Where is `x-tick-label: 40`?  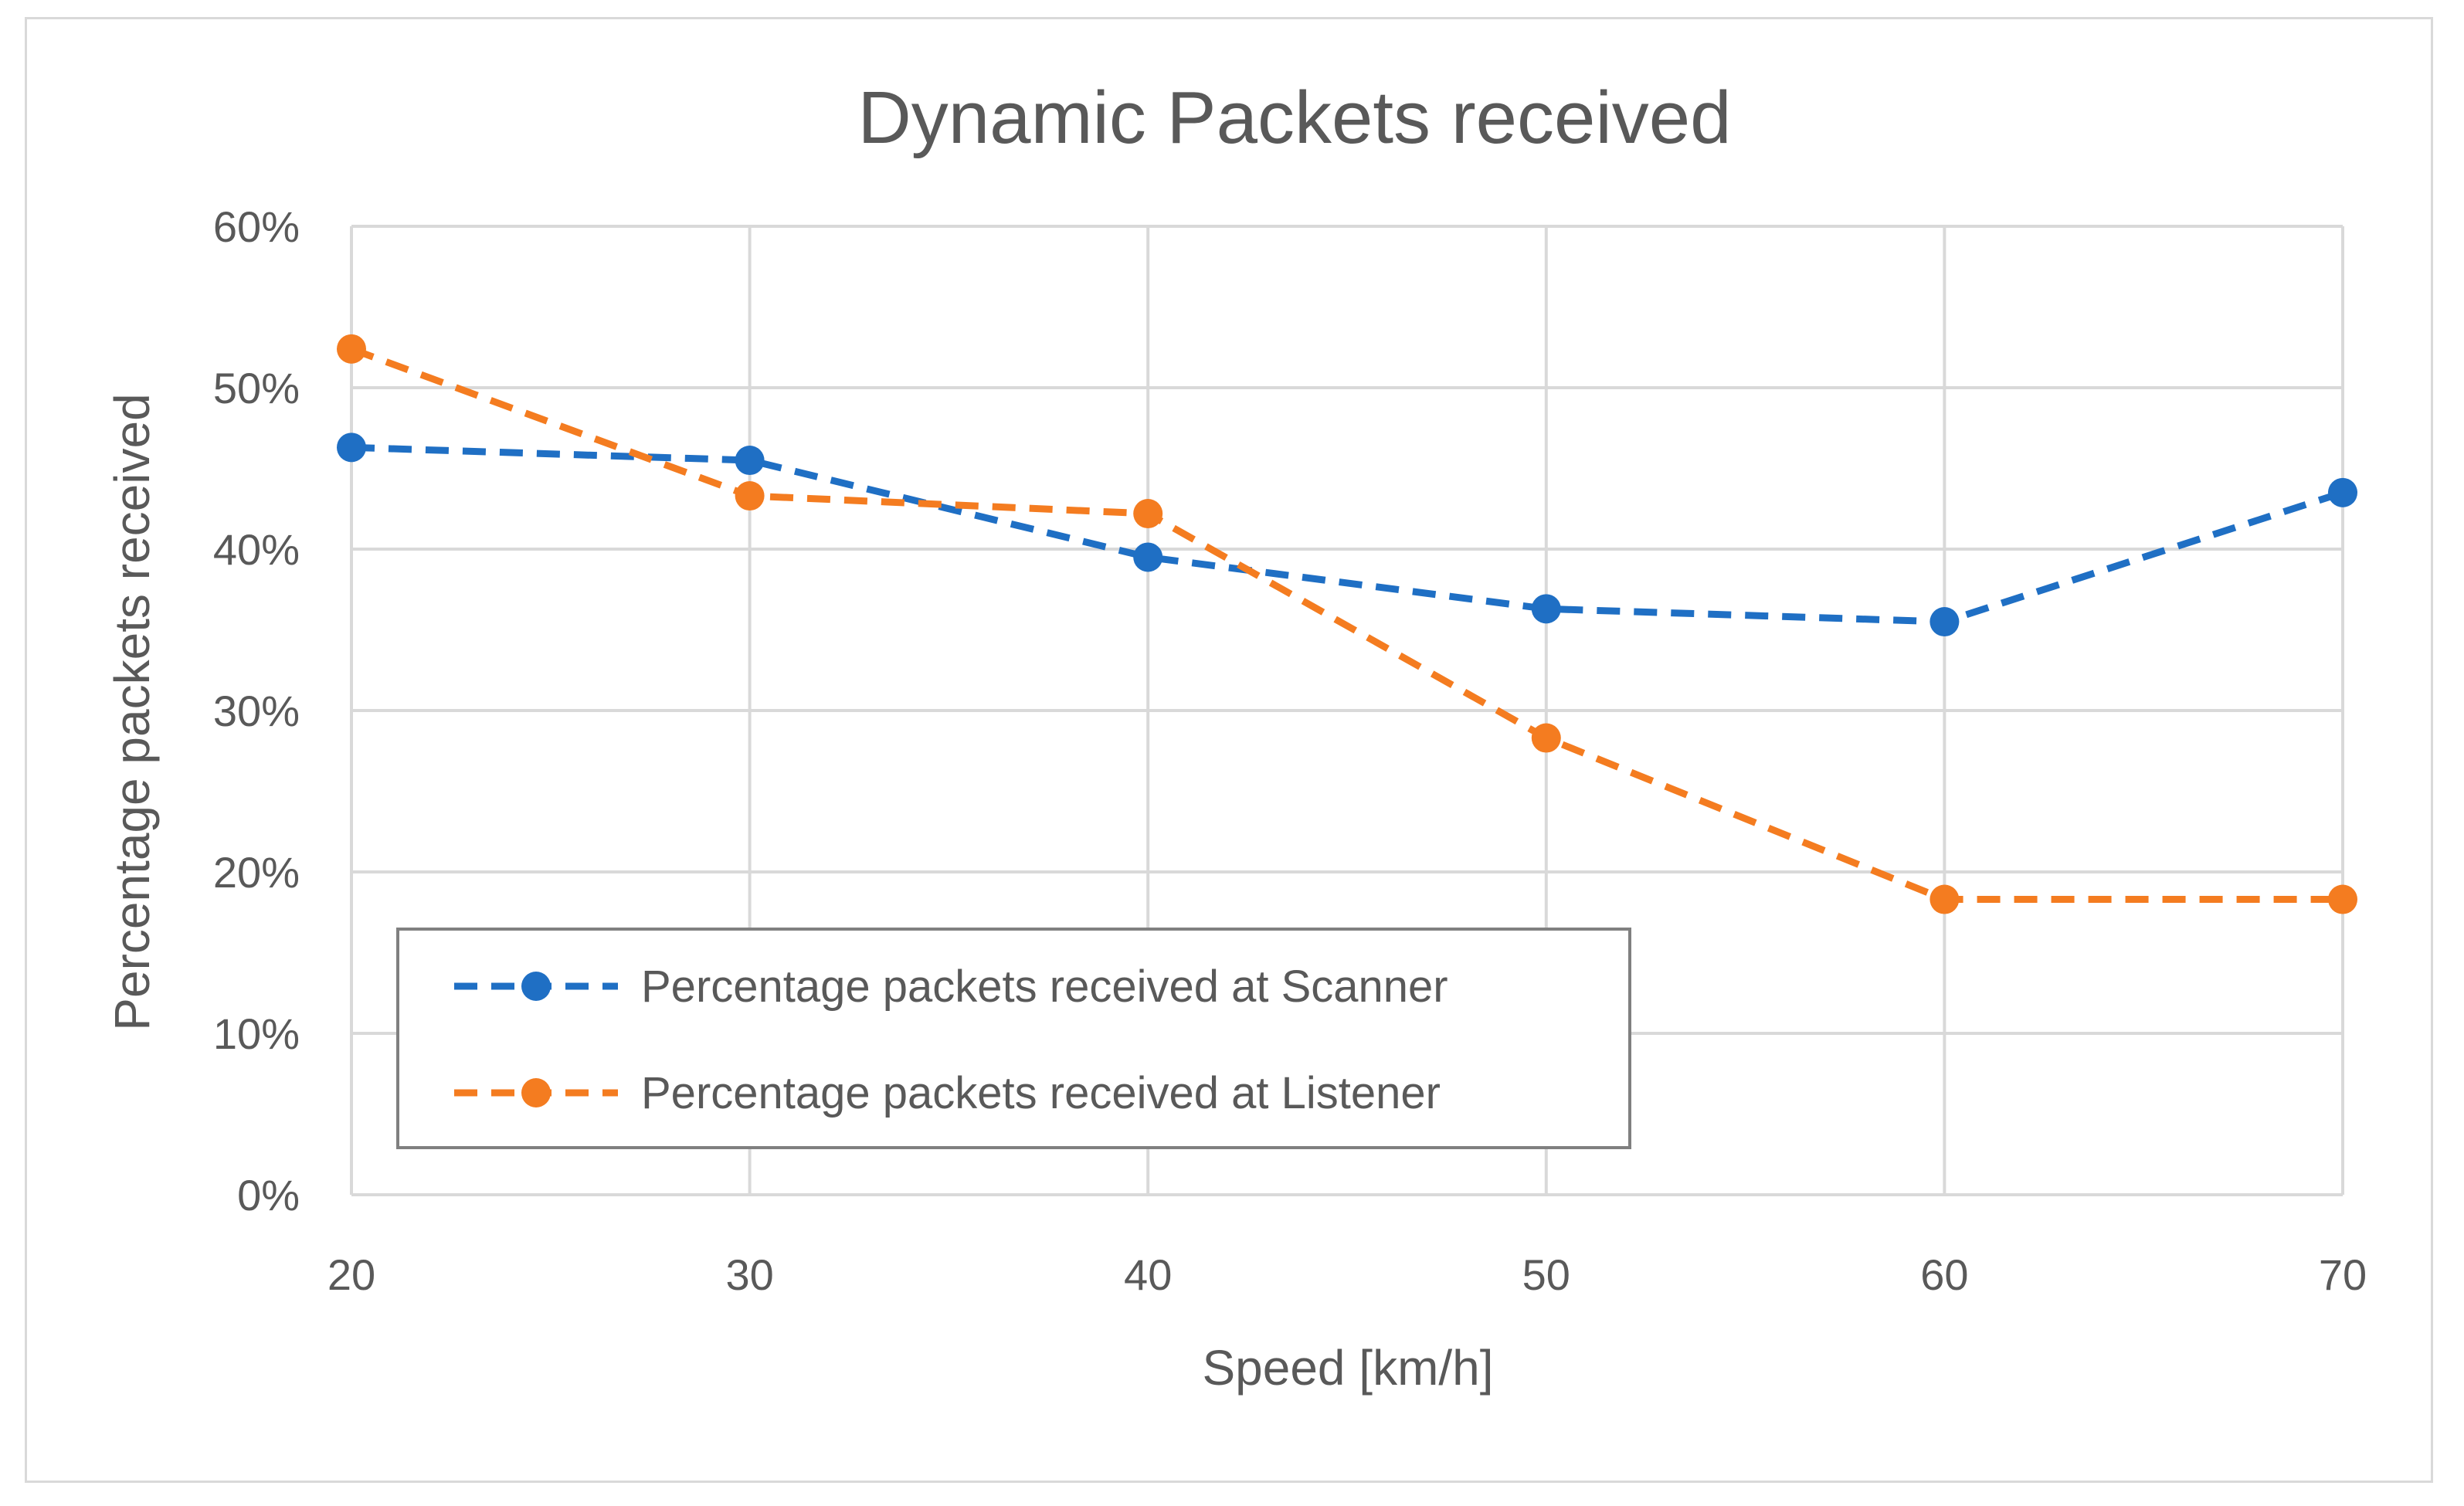 x-tick-label: 40 is located at coordinates (1148, 1274).